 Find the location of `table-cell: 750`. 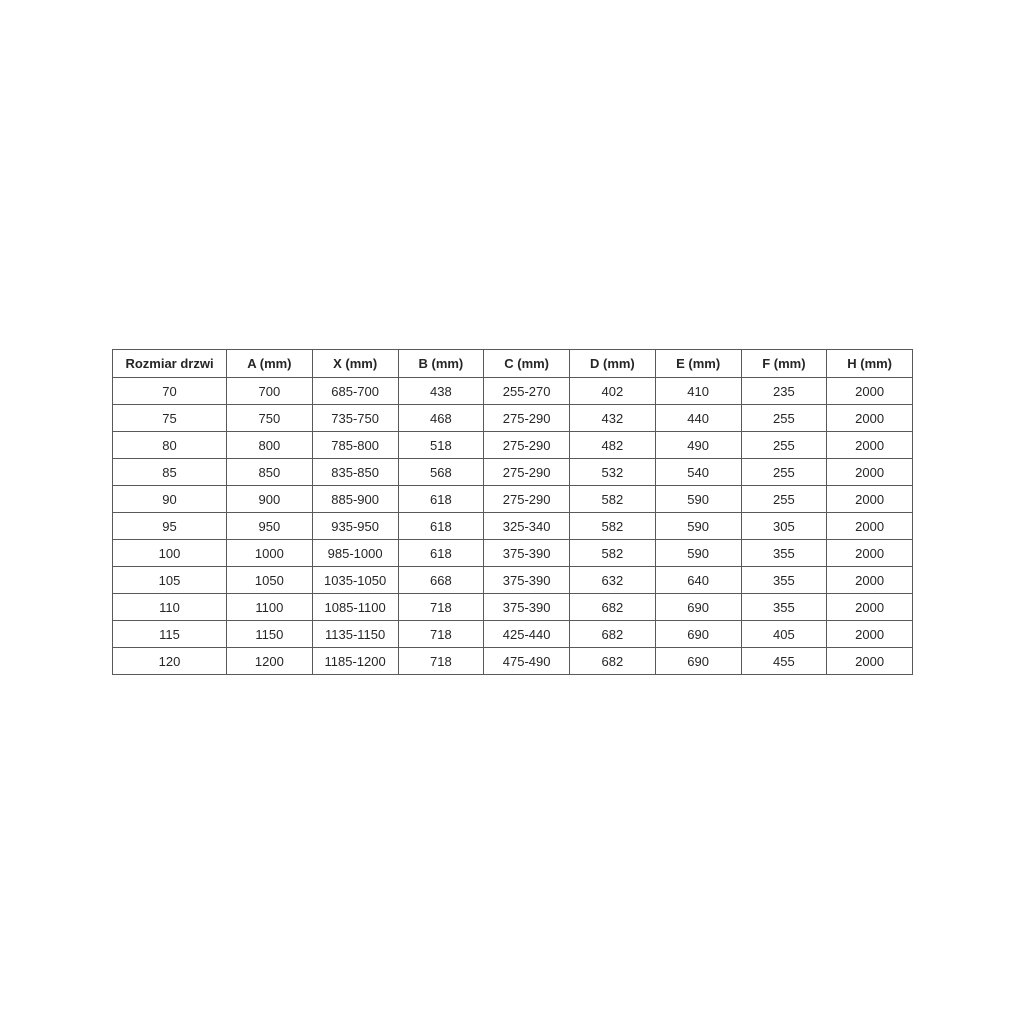

table-cell: 750 is located at coordinates (269, 418).